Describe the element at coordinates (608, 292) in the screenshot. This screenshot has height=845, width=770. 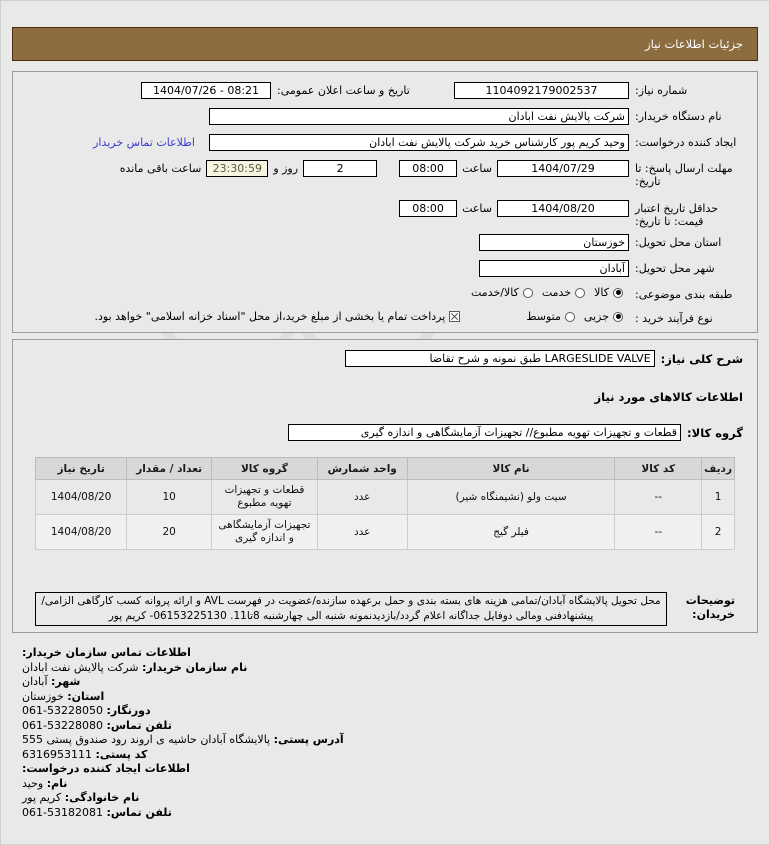
I see `radio-option-kala: کالا` at that location.